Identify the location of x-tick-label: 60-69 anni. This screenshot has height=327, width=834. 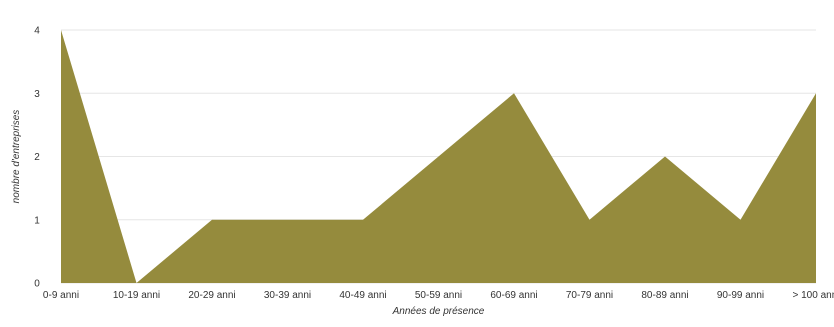
(513, 295).